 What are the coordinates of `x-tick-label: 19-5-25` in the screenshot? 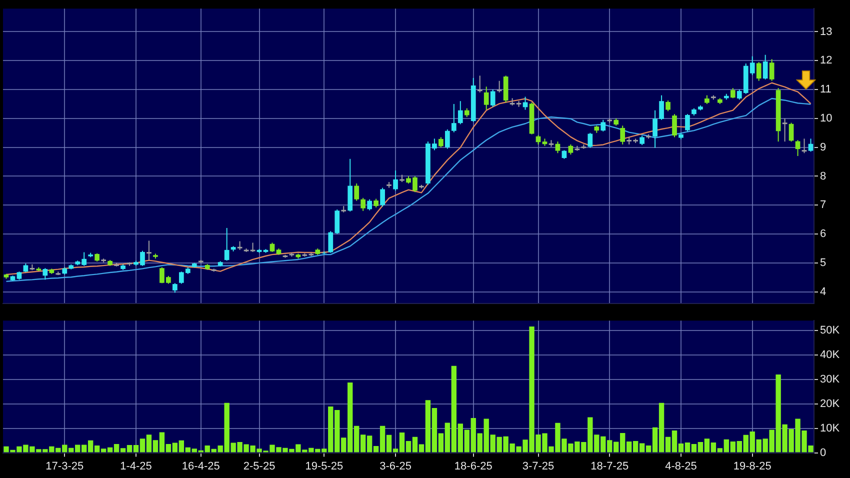 It's located at (324, 466).